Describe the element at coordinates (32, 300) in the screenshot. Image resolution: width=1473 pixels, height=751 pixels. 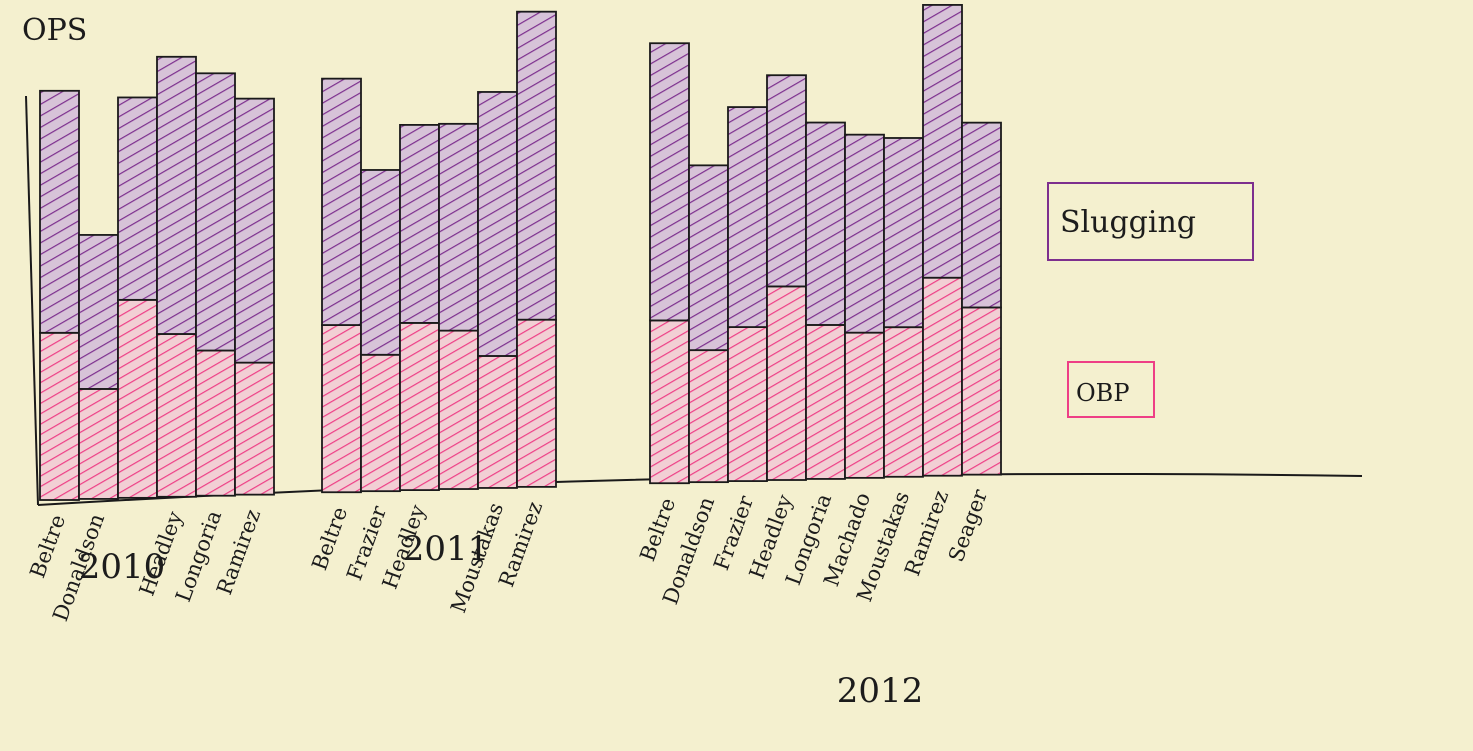
I see `y-axis` at that location.